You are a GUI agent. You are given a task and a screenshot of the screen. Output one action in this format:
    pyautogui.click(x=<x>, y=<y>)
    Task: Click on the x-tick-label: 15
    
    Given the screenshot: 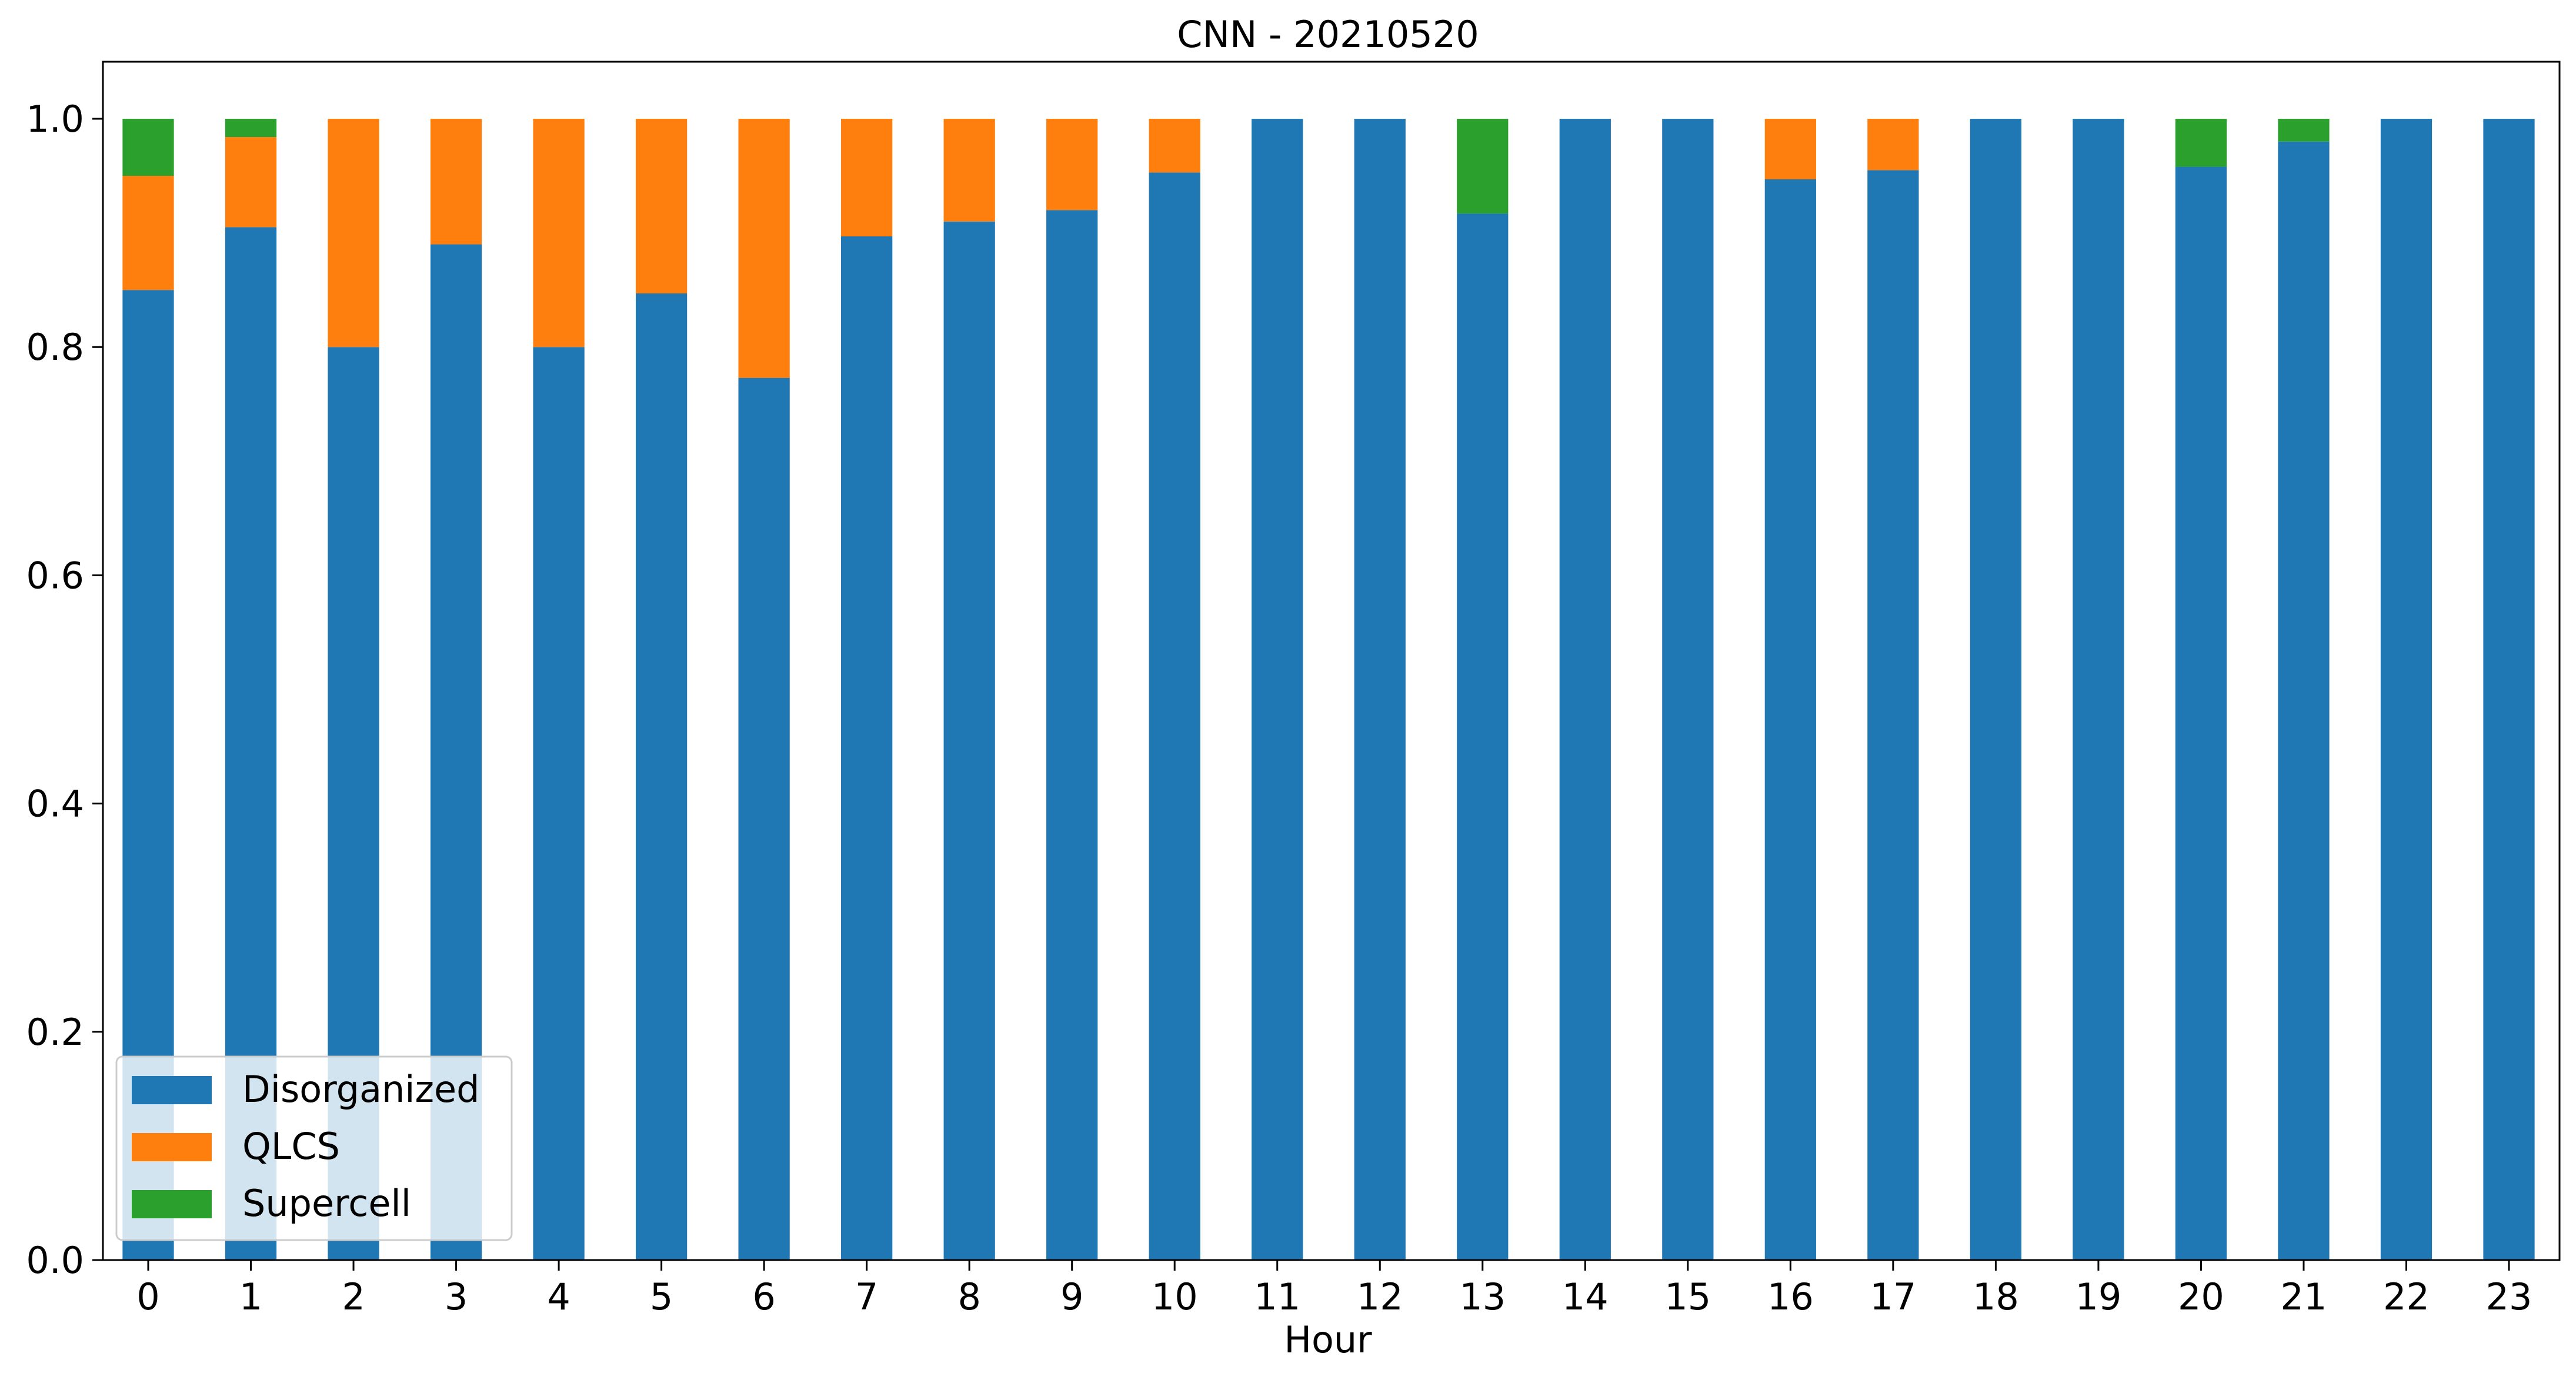 What is the action you would take?
    pyautogui.click(x=1687, y=1296)
    